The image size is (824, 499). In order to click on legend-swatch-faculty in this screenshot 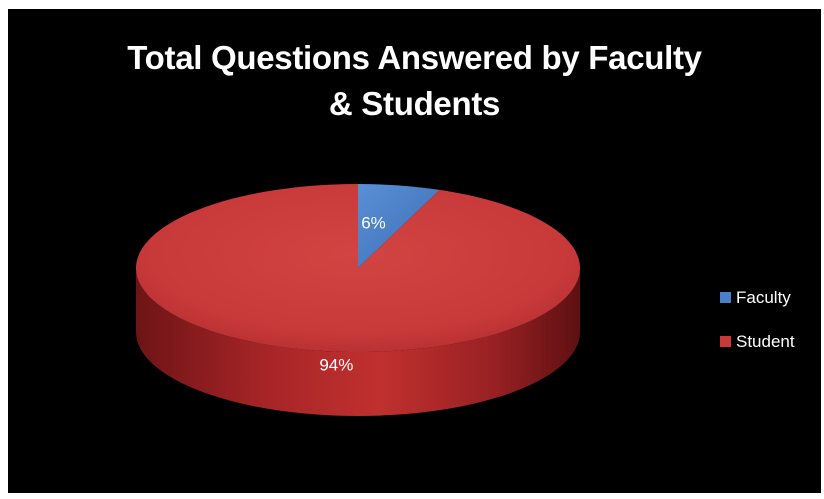, I will do `click(725, 297)`.